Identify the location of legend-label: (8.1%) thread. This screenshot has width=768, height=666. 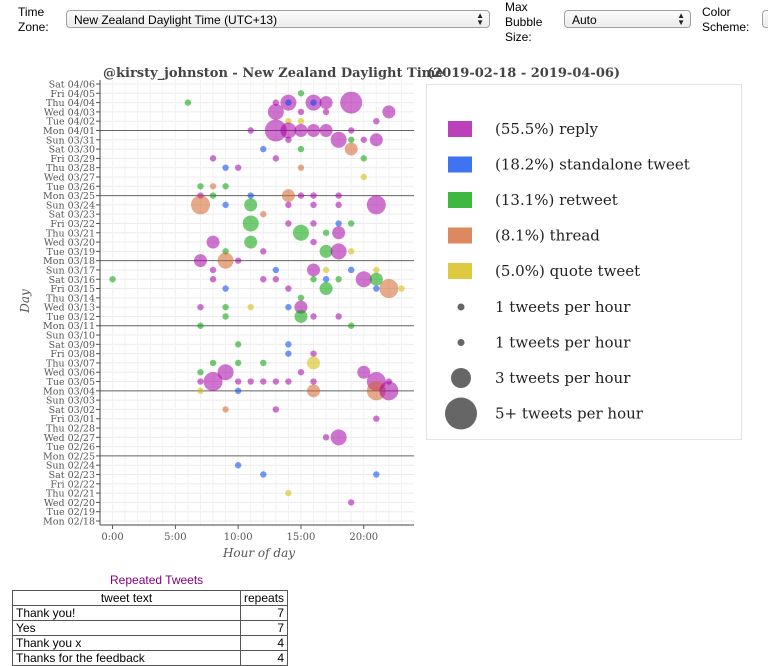
(547, 236).